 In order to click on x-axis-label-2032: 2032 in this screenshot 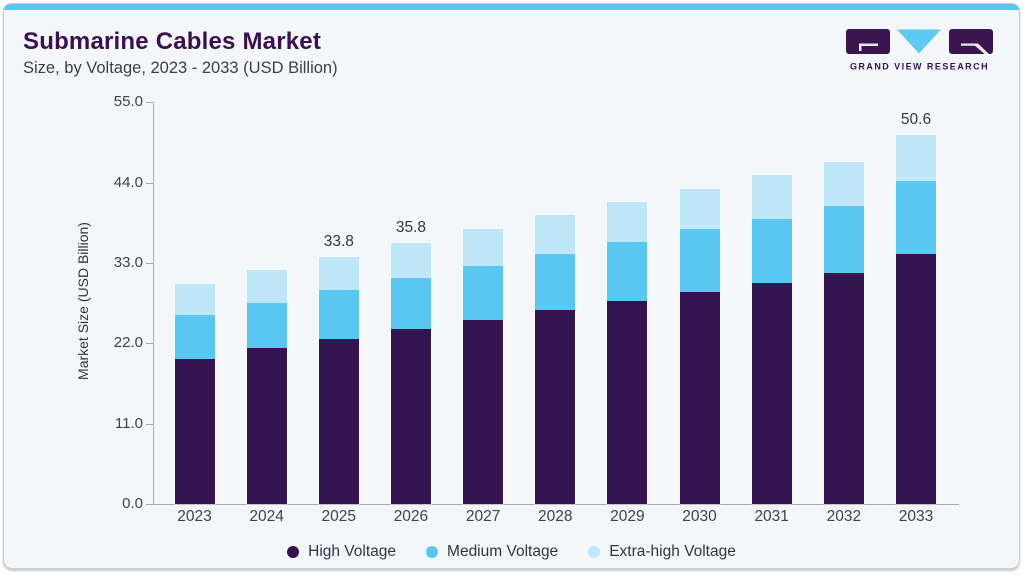, I will do `click(844, 516)`.